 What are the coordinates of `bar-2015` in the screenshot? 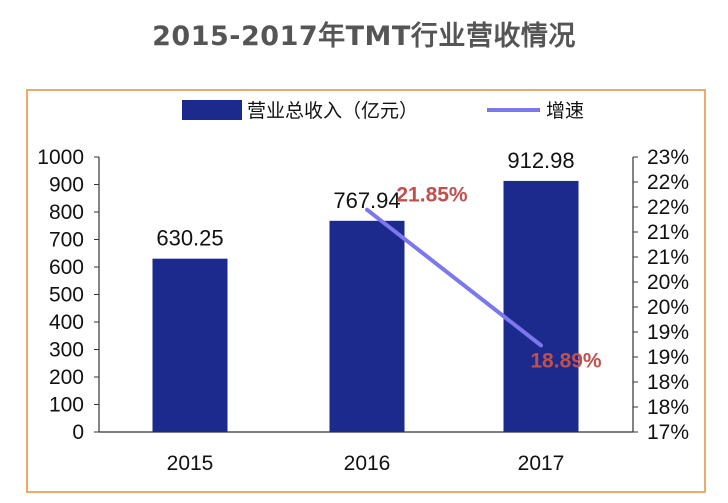 It's located at (190, 345).